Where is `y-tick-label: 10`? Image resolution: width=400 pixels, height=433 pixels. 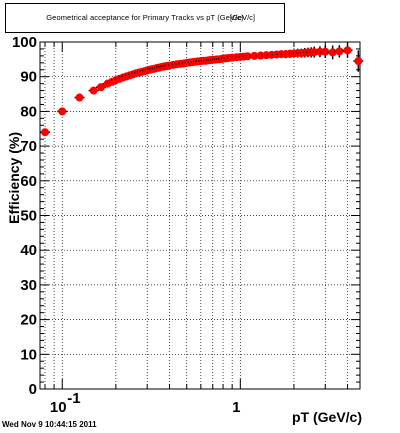
y-tick-label: 10 is located at coordinates (28, 354).